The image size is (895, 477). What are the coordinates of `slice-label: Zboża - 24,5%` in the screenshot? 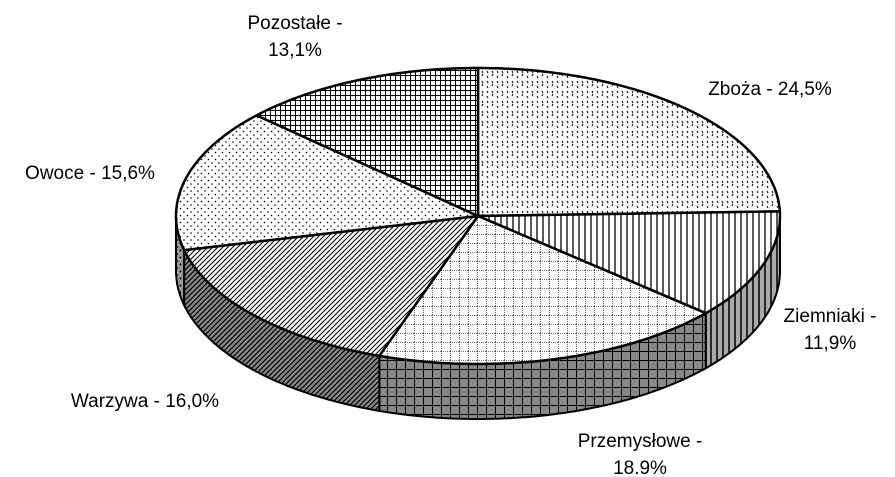 It's located at (770, 89).